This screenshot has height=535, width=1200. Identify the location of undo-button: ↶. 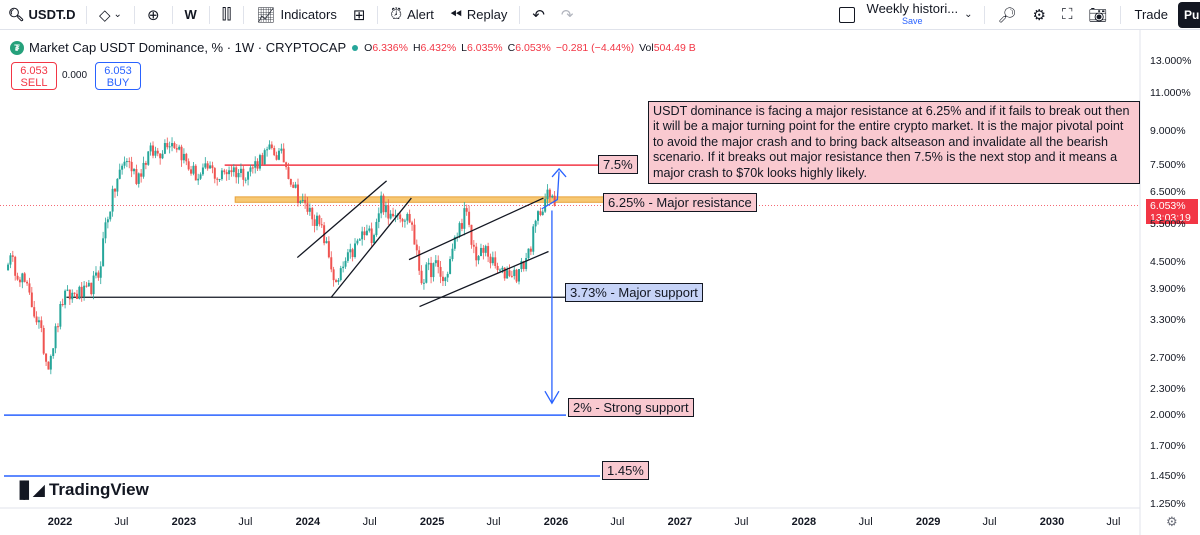
(538, 15).